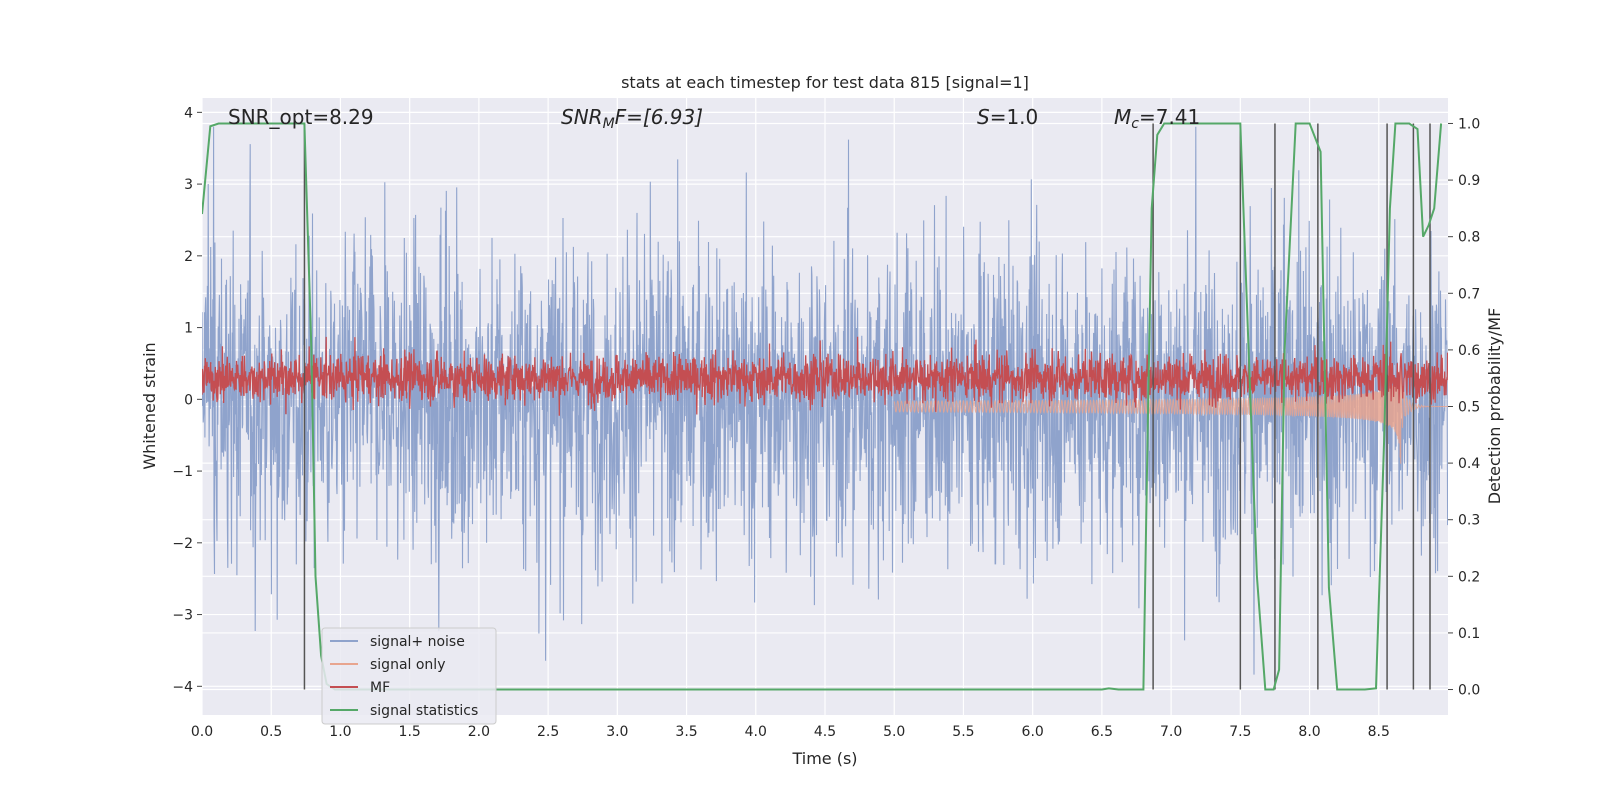 This screenshot has width=1600, height=800. What do you see at coordinates (1469, 521) in the screenshot?
I see `right-tick-label: 0.3` at bounding box center [1469, 521].